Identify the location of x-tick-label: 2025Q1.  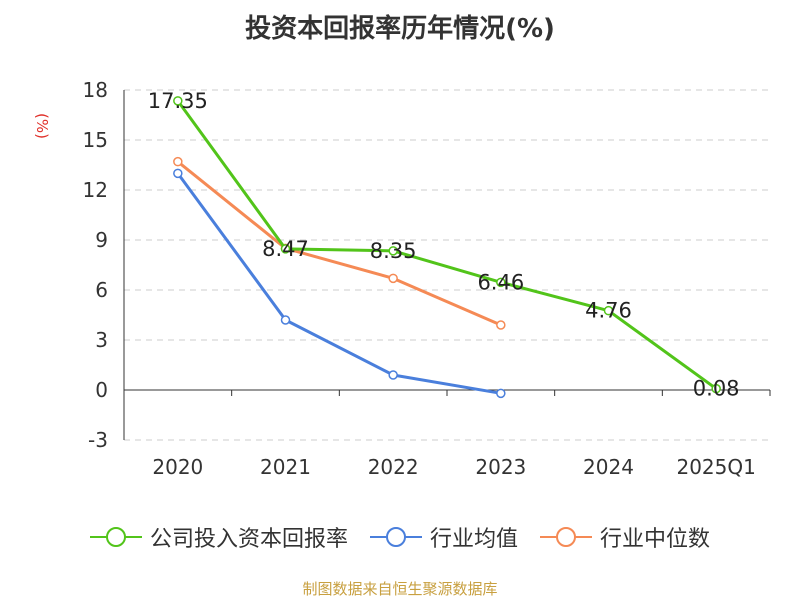
(715, 467).